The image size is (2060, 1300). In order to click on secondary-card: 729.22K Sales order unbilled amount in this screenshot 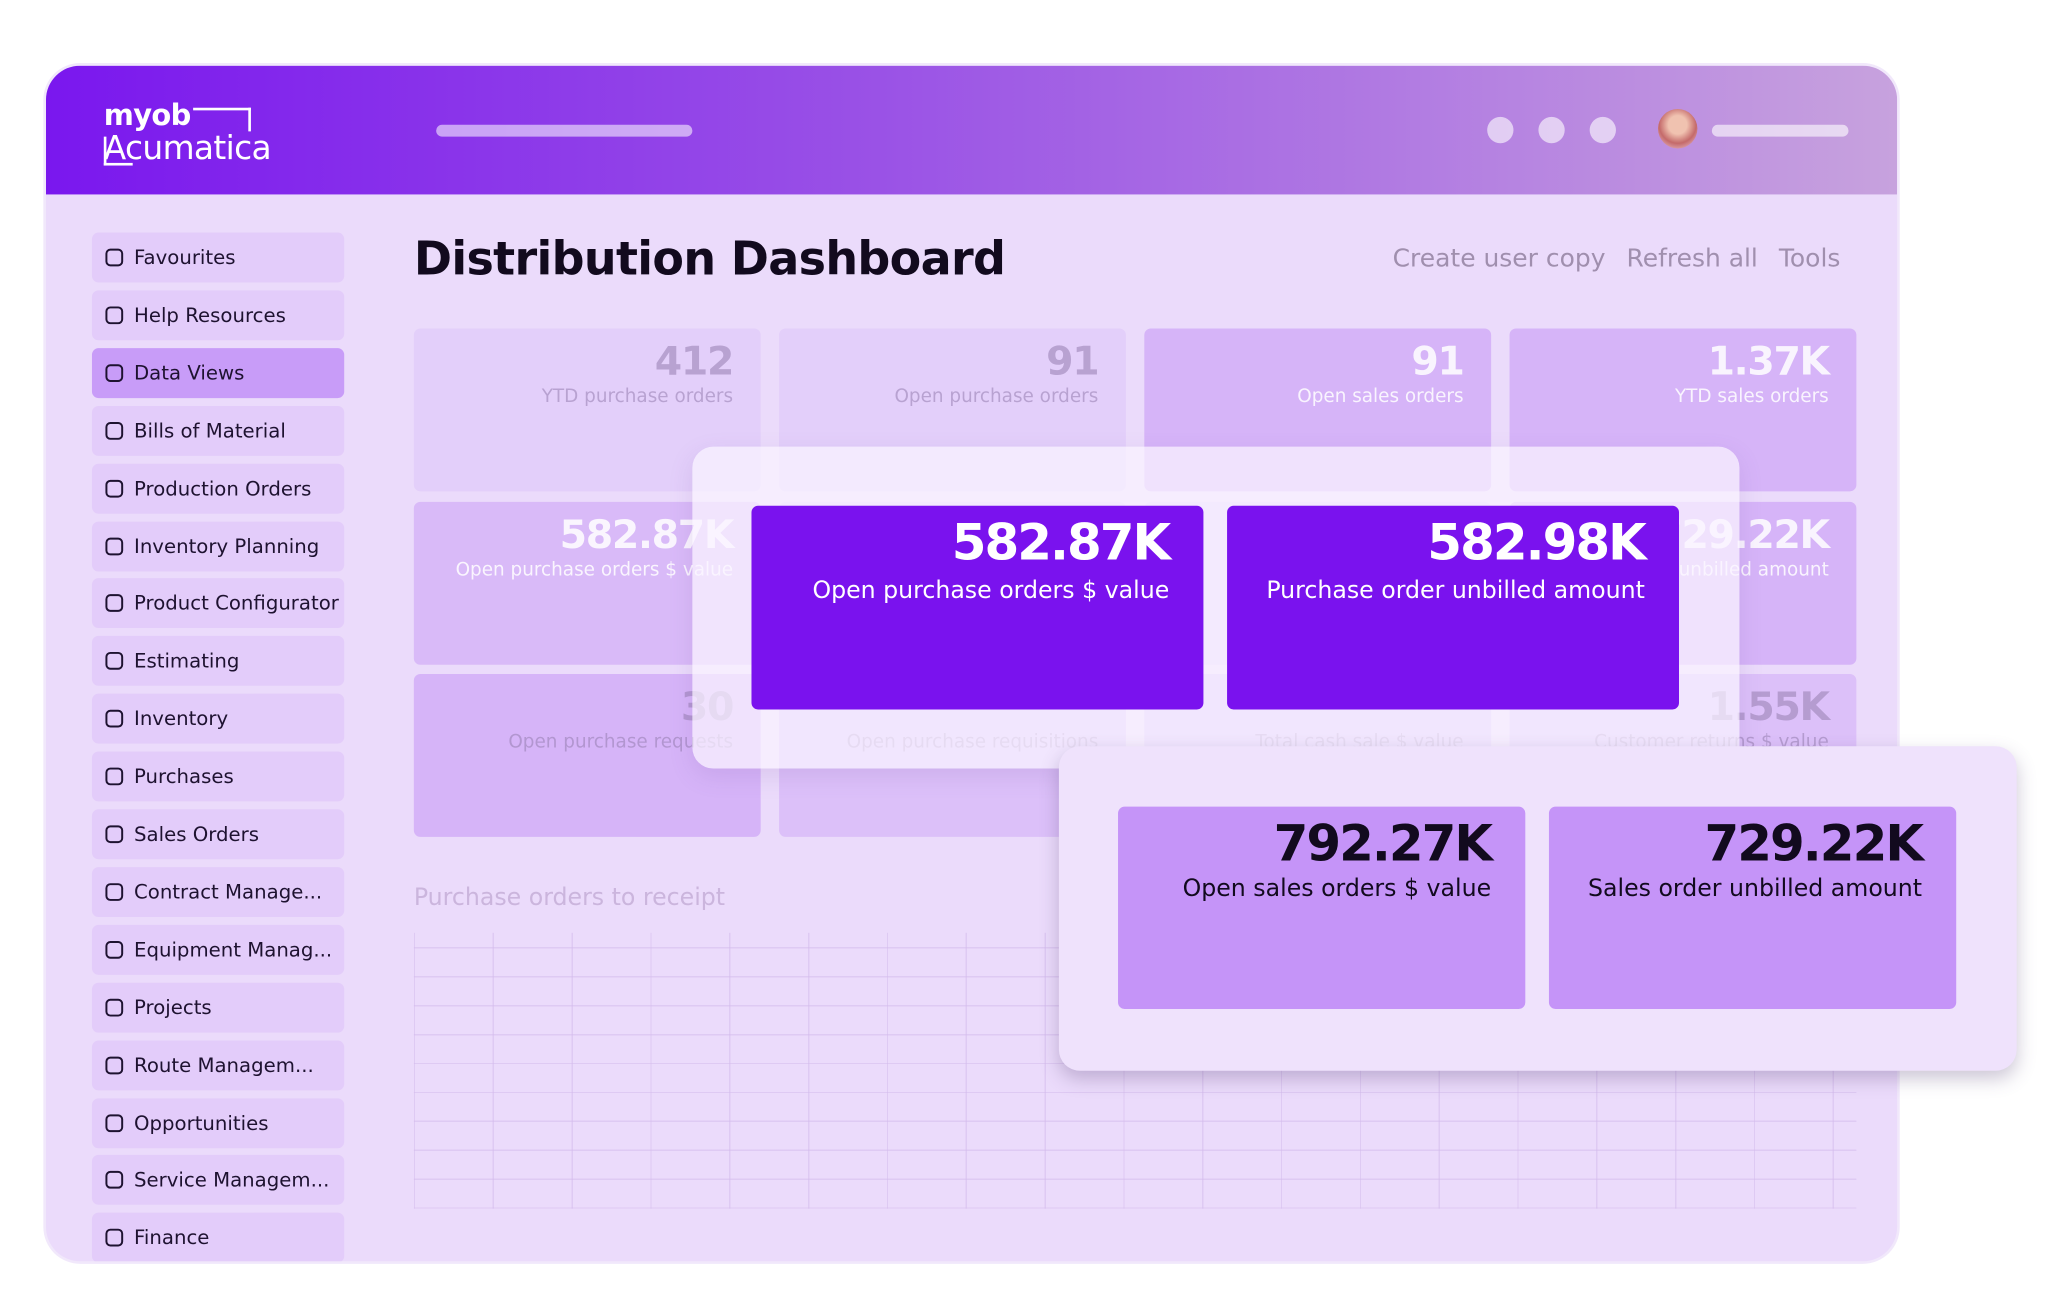, I will do `click(1752, 907)`.